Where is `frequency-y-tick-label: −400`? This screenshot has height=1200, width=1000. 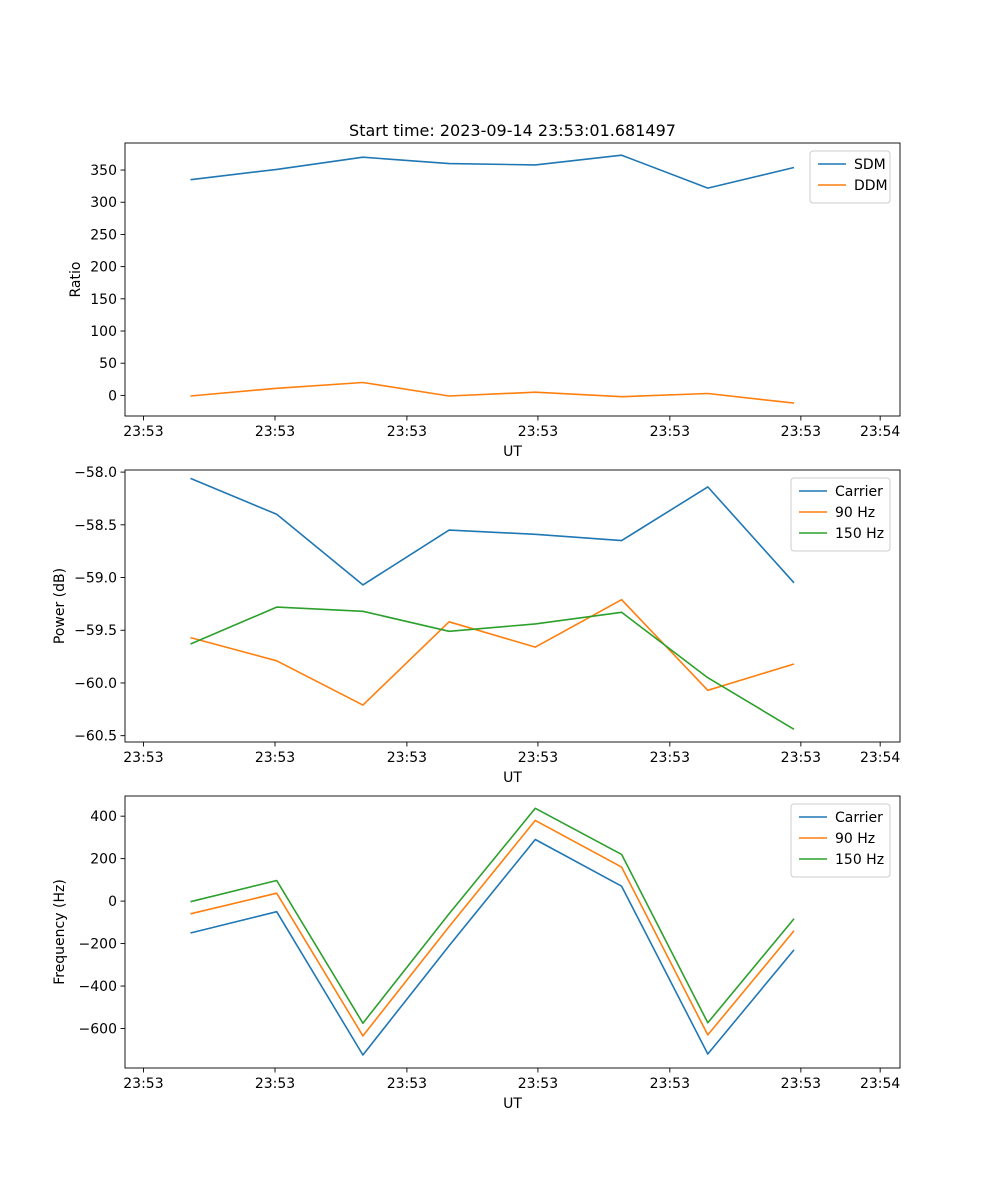
frequency-y-tick-label: −400 is located at coordinates (98, 987).